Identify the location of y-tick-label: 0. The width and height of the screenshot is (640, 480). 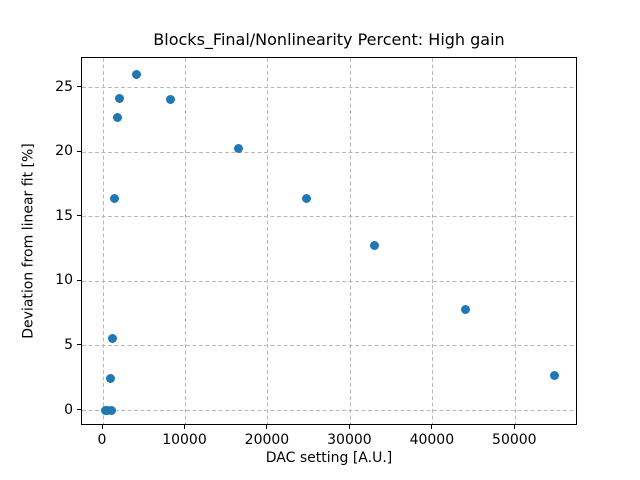
(68, 409).